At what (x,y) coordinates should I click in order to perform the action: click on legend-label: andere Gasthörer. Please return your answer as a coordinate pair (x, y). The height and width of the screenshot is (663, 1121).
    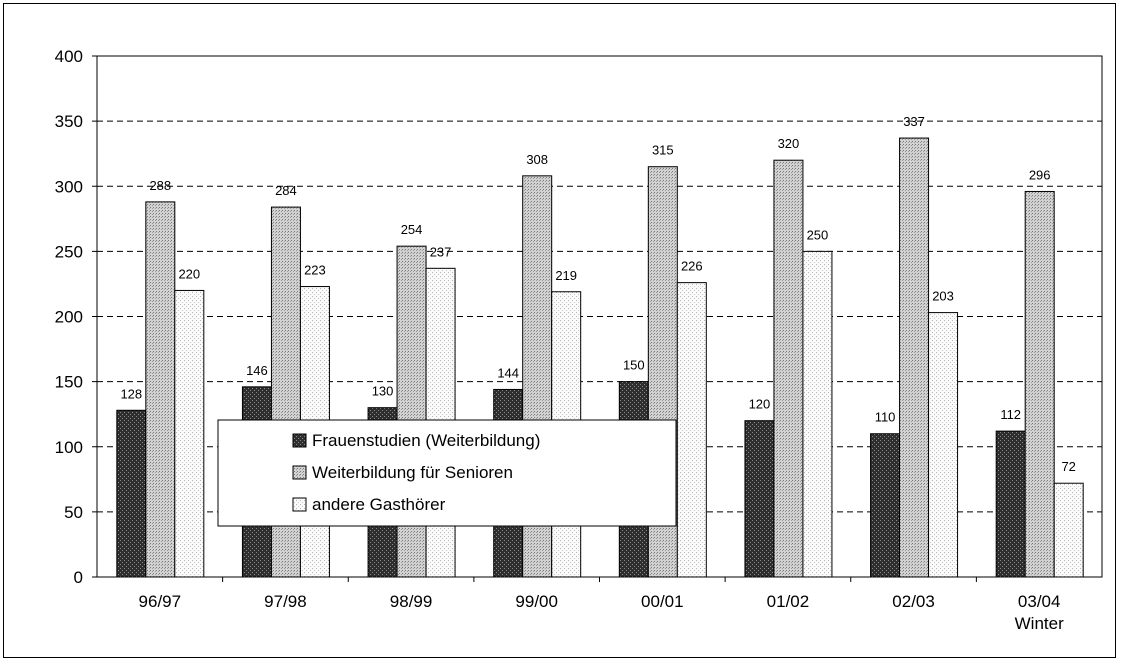
    Looking at the image, I should click on (379, 504).